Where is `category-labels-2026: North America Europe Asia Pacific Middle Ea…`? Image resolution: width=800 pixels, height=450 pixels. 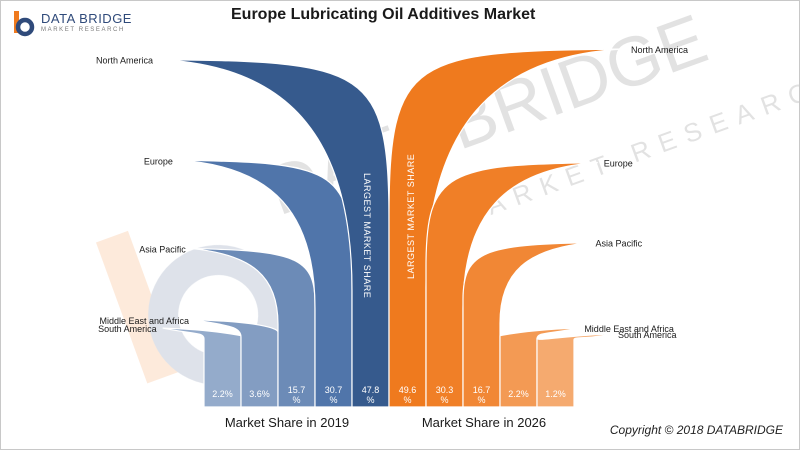 category-labels-2026: North America Europe Asia Pacific Middle Ea… is located at coordinates (636, 192).